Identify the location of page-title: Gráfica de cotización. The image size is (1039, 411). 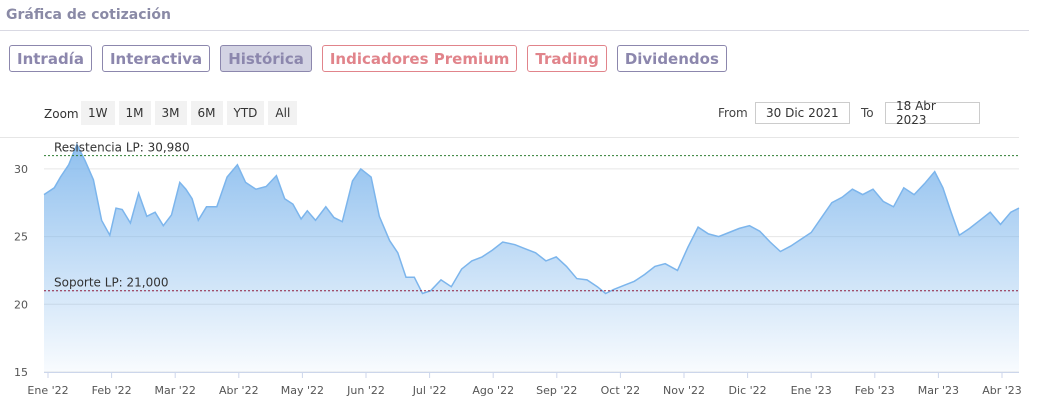
(88, 15).